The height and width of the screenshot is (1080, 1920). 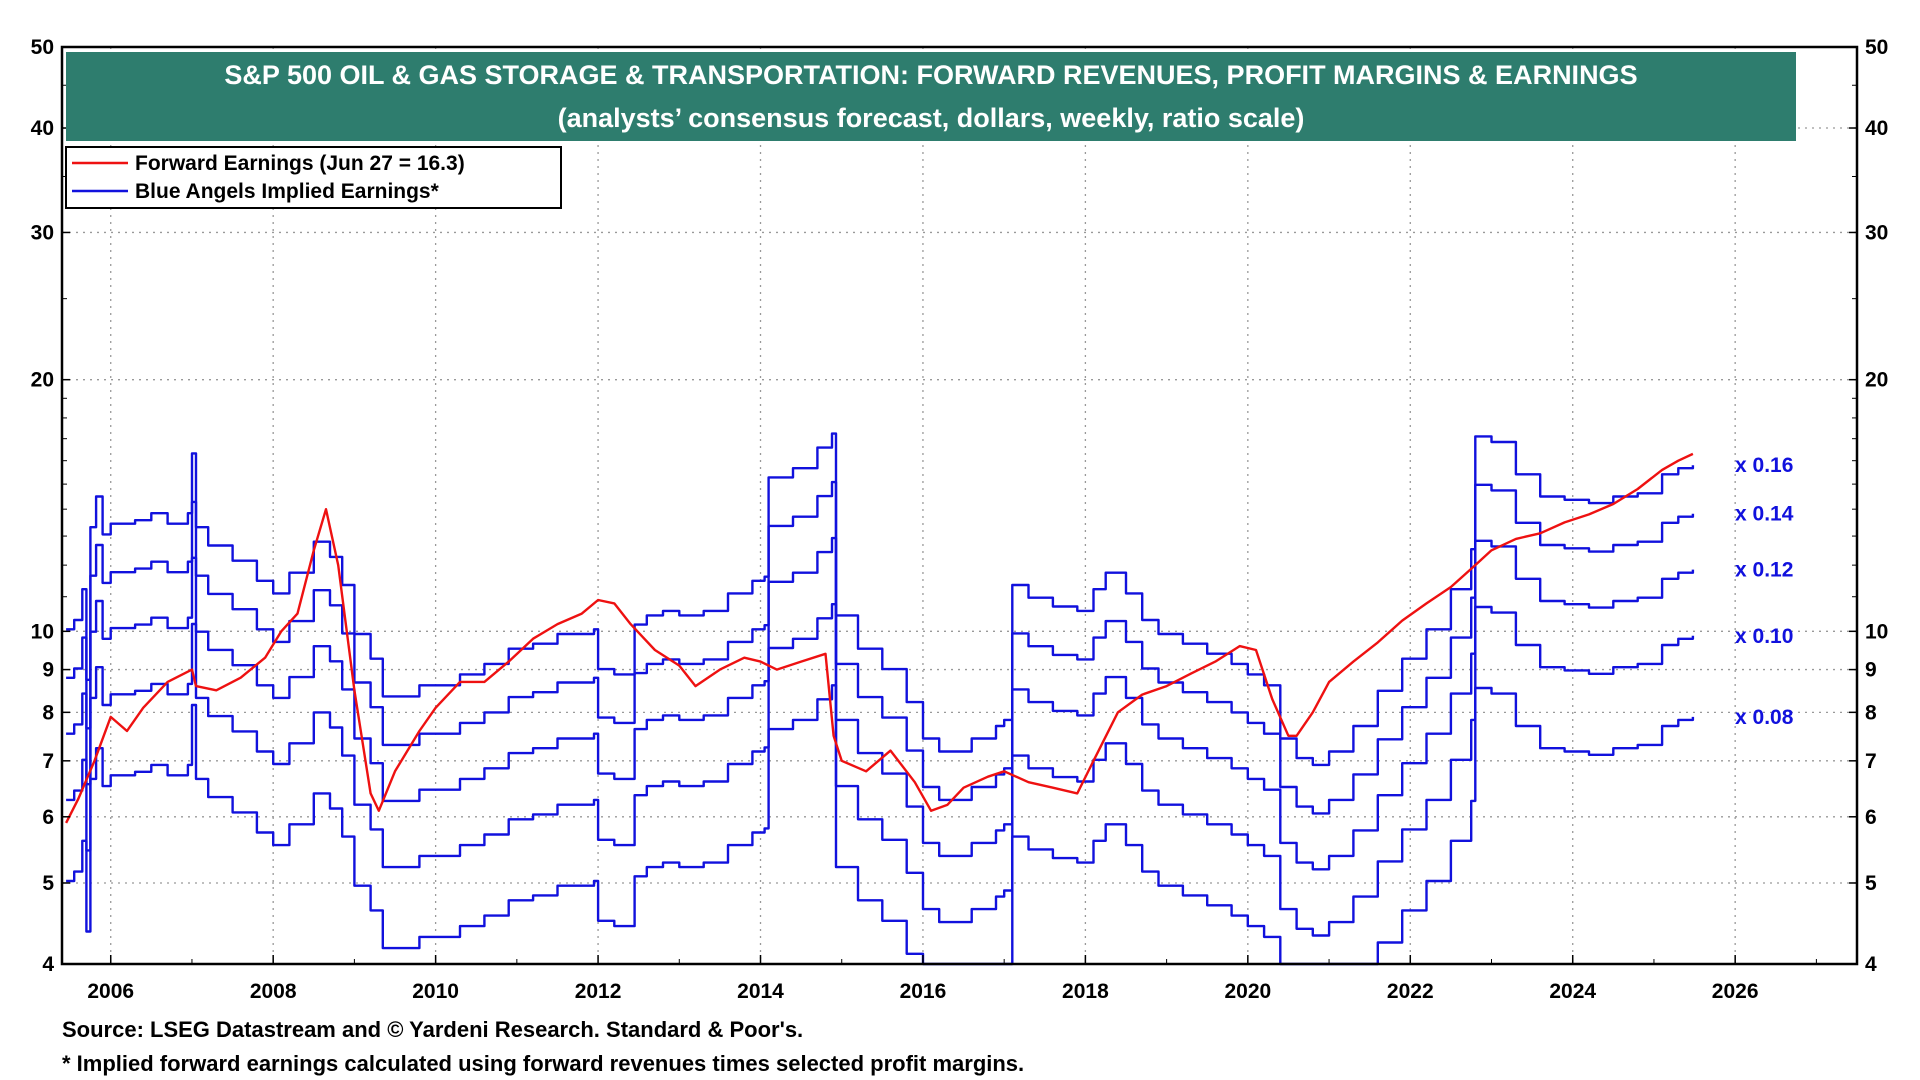 I want to click on y-tick-label-right: 8, so click(x=1871, y=712).